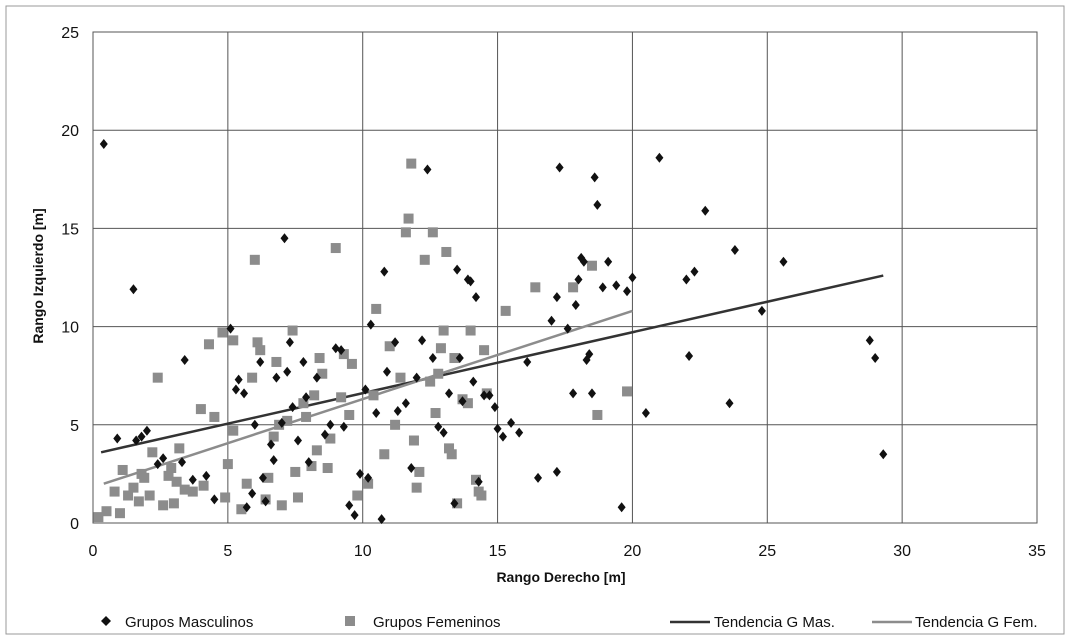  I want to click on y-axis-ticks: 0 5 10 15 20 25, so click(70, 279).